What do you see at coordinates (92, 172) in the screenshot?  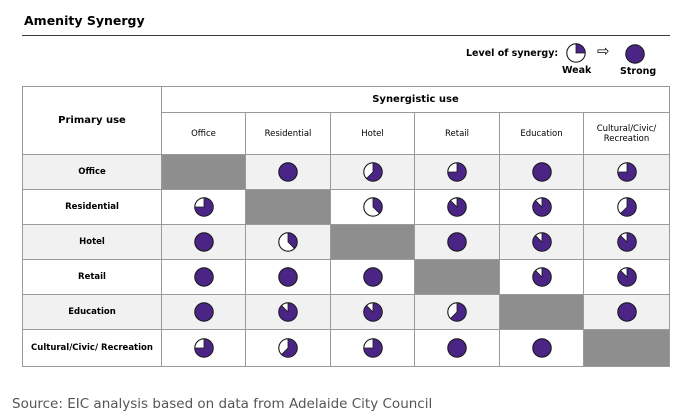 I see `row-header-office: Office` at bounding box center [92, 172].